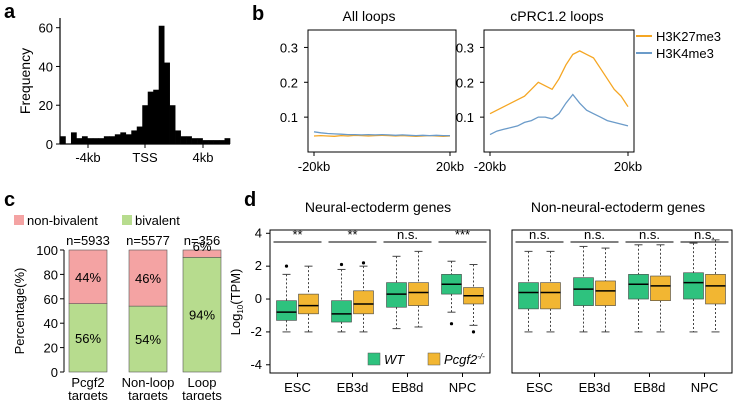 The image size is (736, 400). I want to click on panel-c-y-ticks: 0 20 40 60 80 100, so click(50, 311).